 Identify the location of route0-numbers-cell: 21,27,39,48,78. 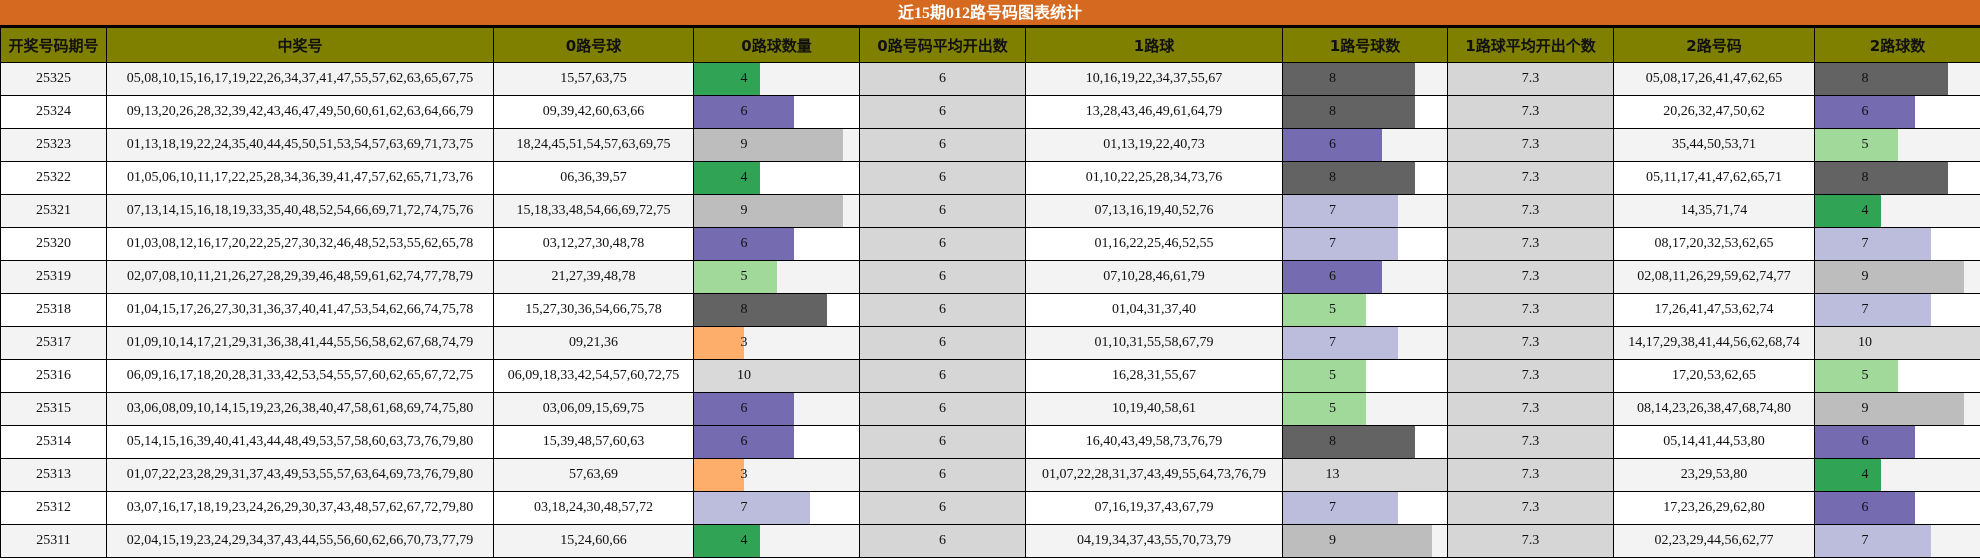
(593, 277).